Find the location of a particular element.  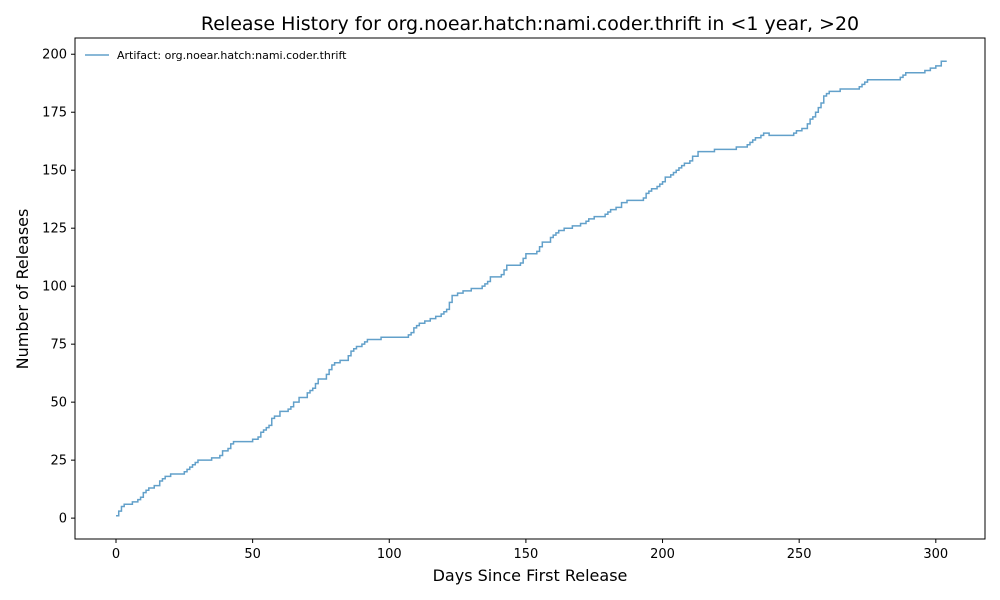

y-axis: 0 25 50 75 100 125 150 175 200 is located at coordinates (58, 287).